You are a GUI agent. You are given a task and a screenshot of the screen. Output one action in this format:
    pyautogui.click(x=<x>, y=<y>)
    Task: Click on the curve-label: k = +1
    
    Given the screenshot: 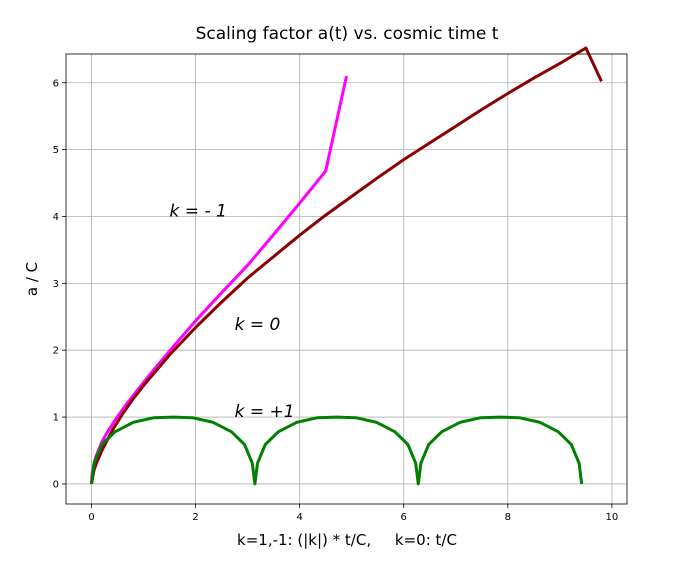 What is the action you would take?
    pyautogui.click(x=265, y=412)
    